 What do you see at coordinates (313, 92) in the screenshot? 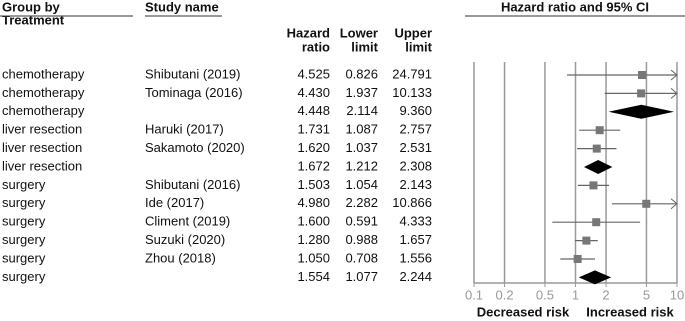
I see `value-label: 4.430` at bounding box center [313, 92].